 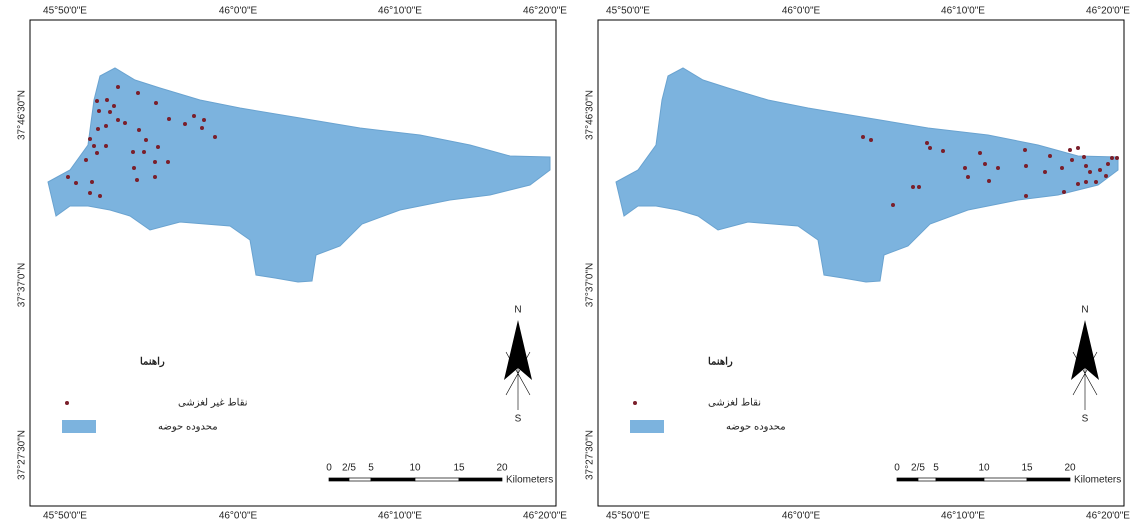 I want to click on bottom-coord-label: 46°0'0"E, so click(x=801, y=516).